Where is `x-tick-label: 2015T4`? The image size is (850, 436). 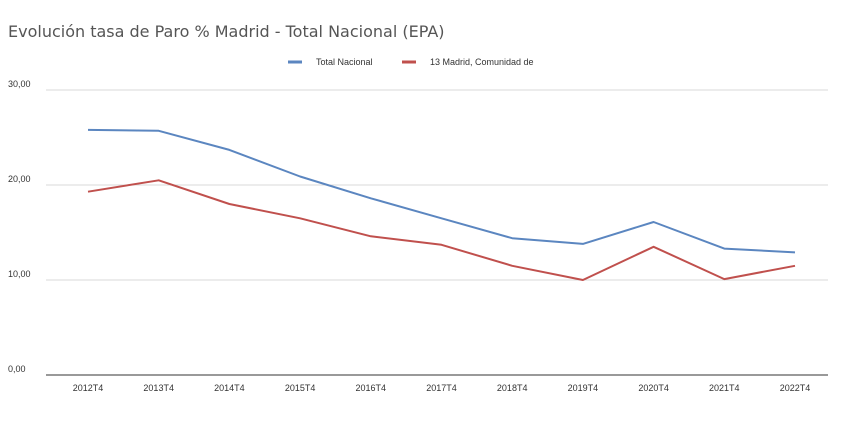
x-tick-label: 2015T4 is located at coordinates (300, 388).